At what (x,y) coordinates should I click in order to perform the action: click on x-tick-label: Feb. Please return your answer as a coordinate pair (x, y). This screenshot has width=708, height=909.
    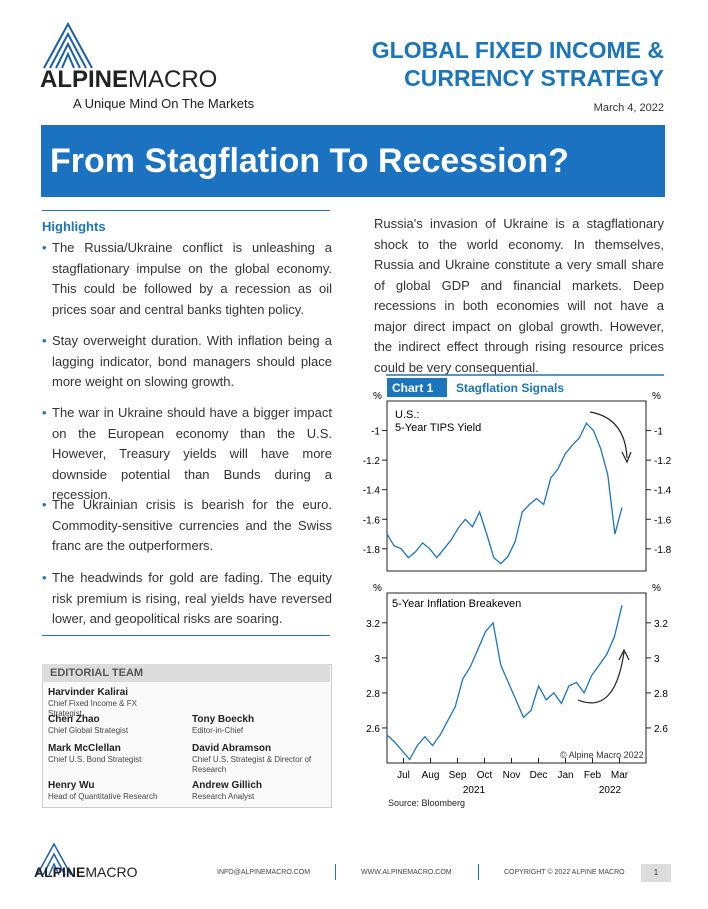
    Looking at the image, I should click on (593, 775).